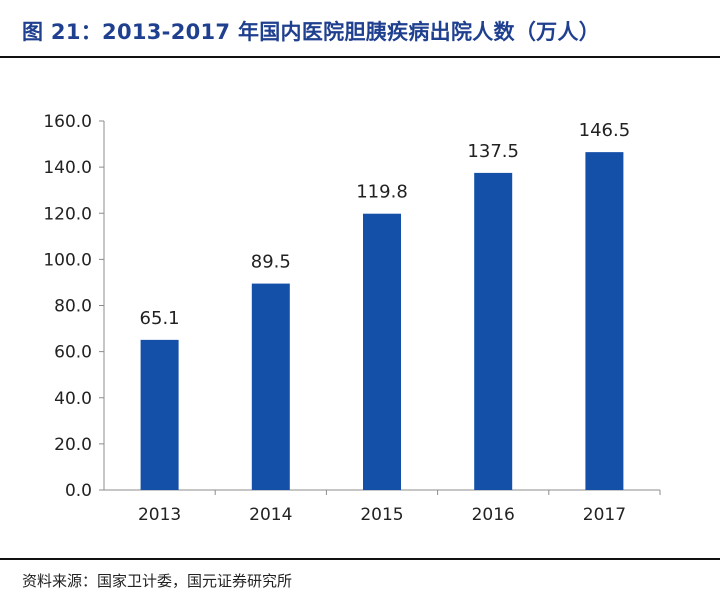  Describe the element at coordinates (271, 262) in the screenshot. I see `data-label-2014: 89.5` at that location.